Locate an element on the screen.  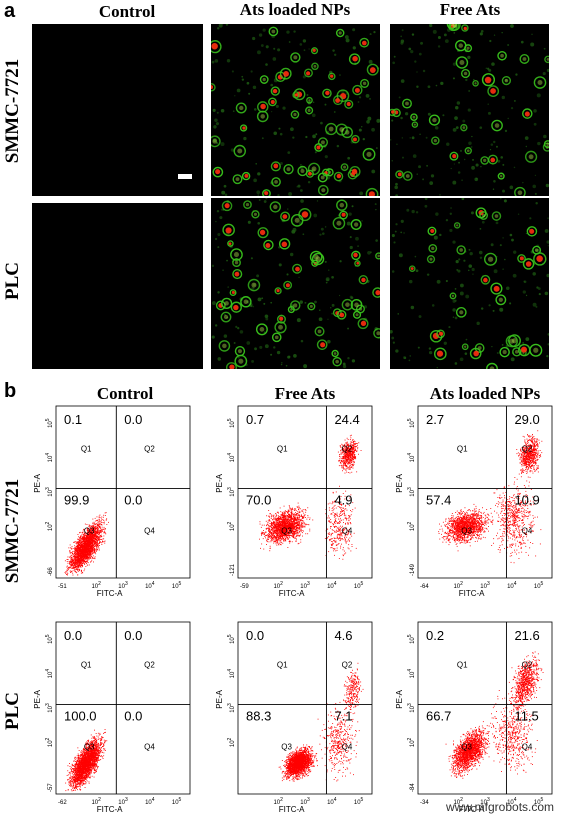
quadrant-value-q1: 0.1 is located at coordinates (73, 419).